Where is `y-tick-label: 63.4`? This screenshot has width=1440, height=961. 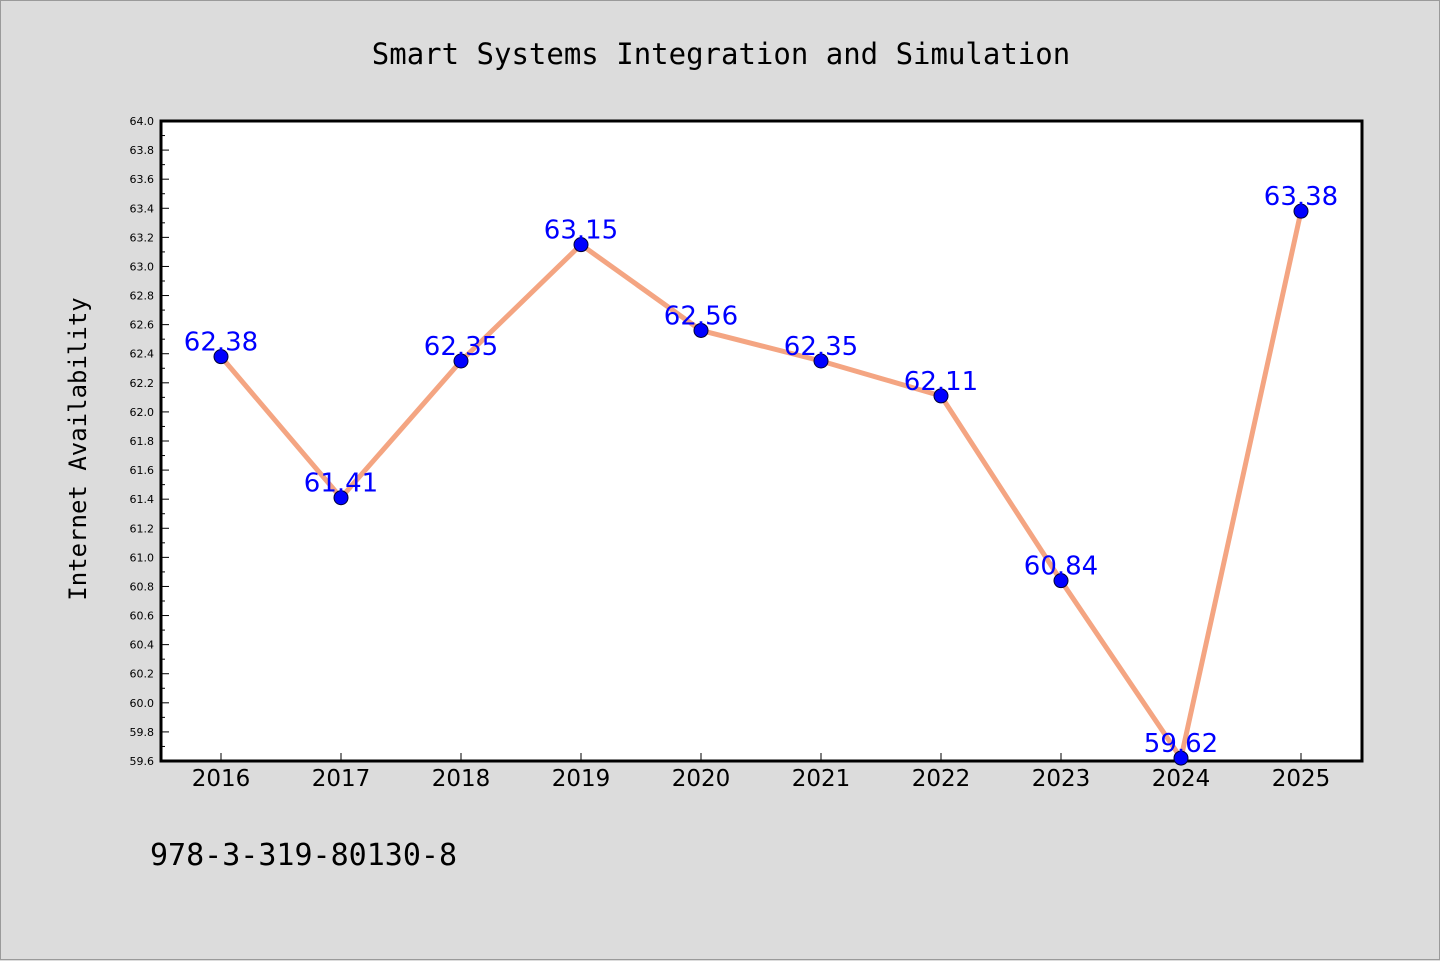 y-tick-label: 63.4 is located at coordinates (142, 208).